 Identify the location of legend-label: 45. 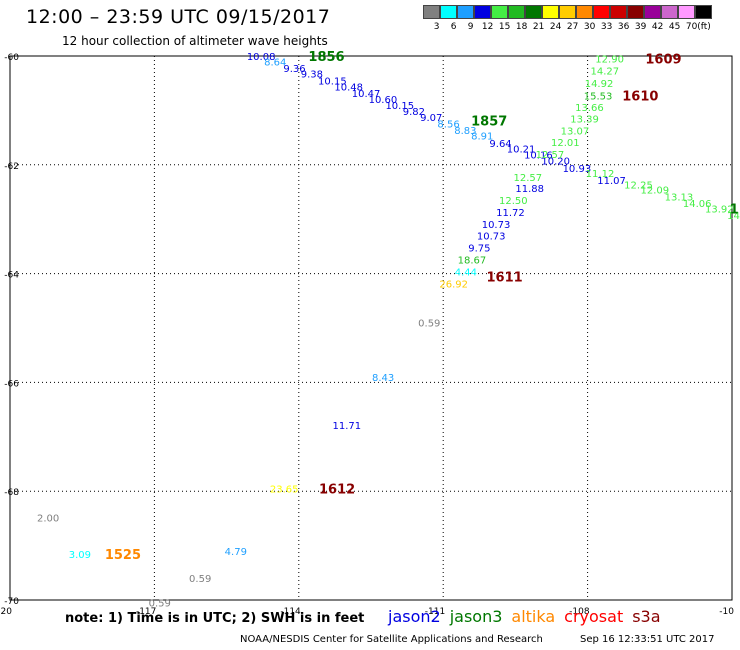
(674, 27).